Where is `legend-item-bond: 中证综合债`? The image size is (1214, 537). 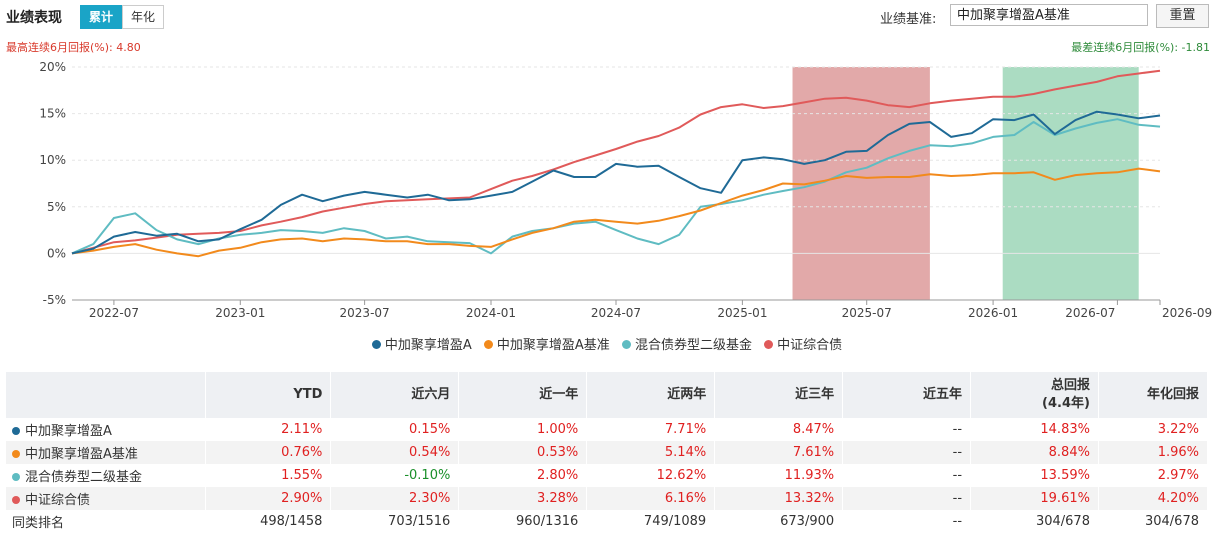 legend-item-bond: 中证综合债 is located at coordinates (803, 343).